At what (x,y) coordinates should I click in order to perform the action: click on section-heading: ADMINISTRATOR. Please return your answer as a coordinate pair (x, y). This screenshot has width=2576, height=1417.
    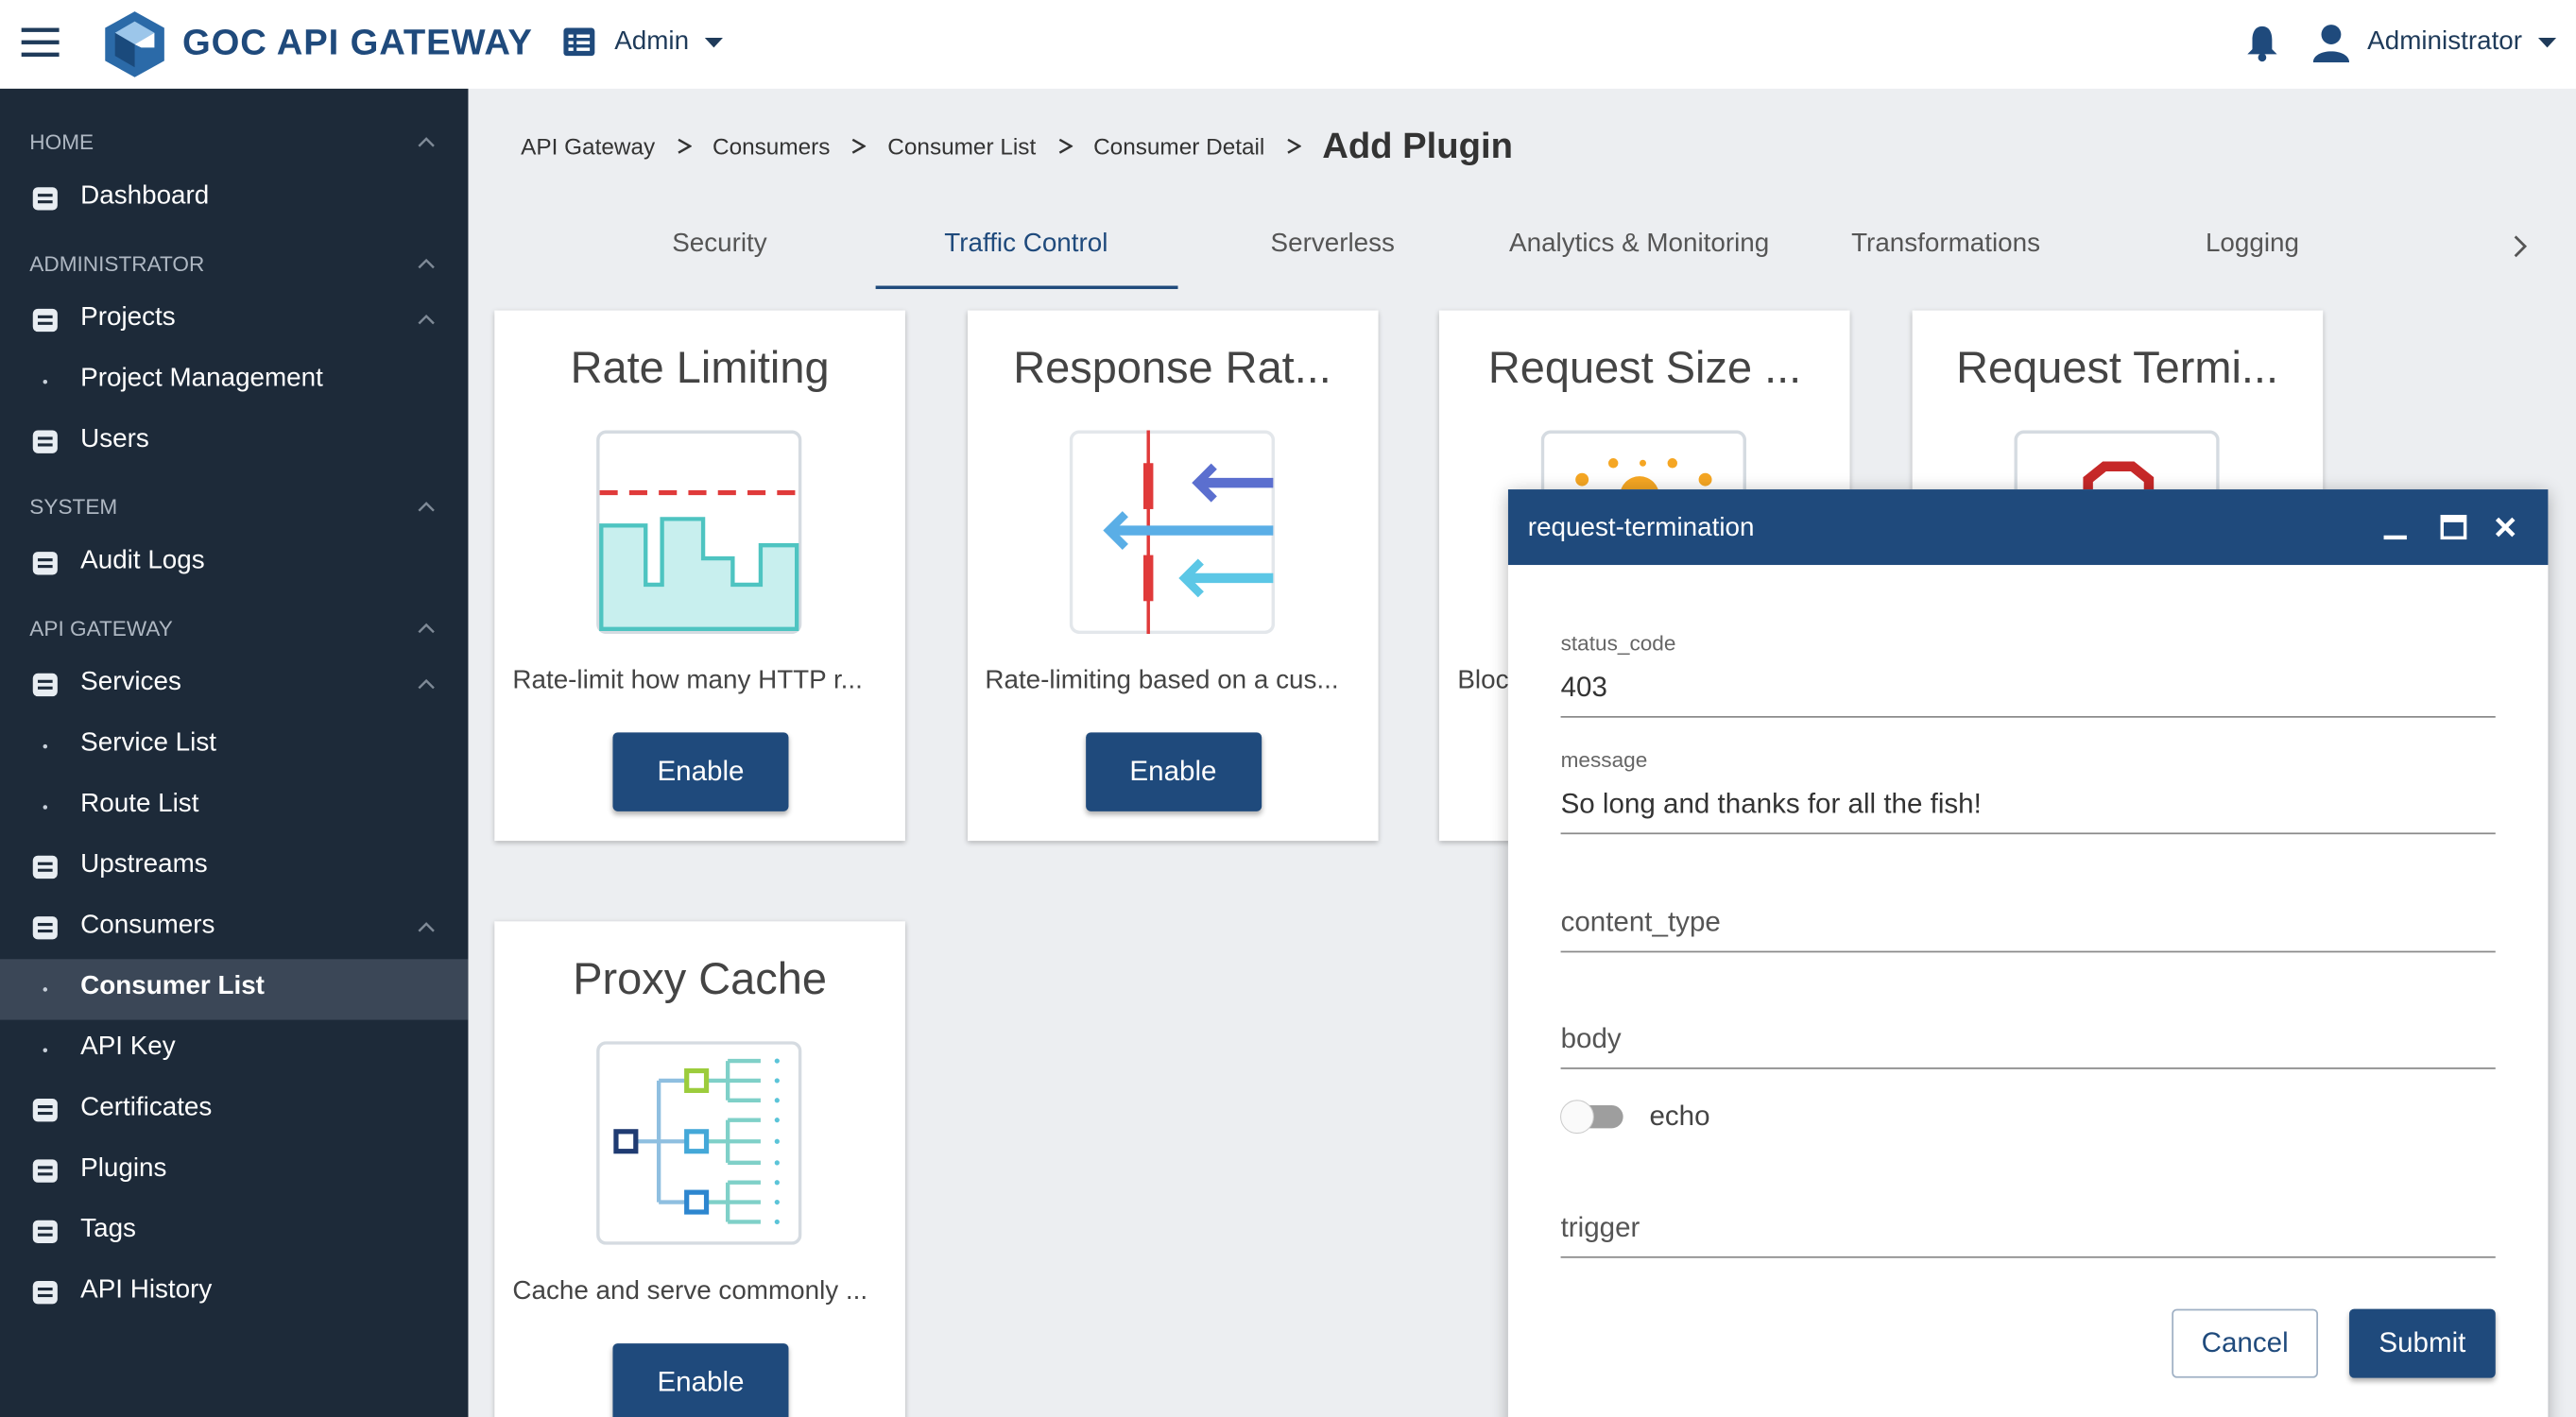
    Looking at the image, I should click on (117, 263).